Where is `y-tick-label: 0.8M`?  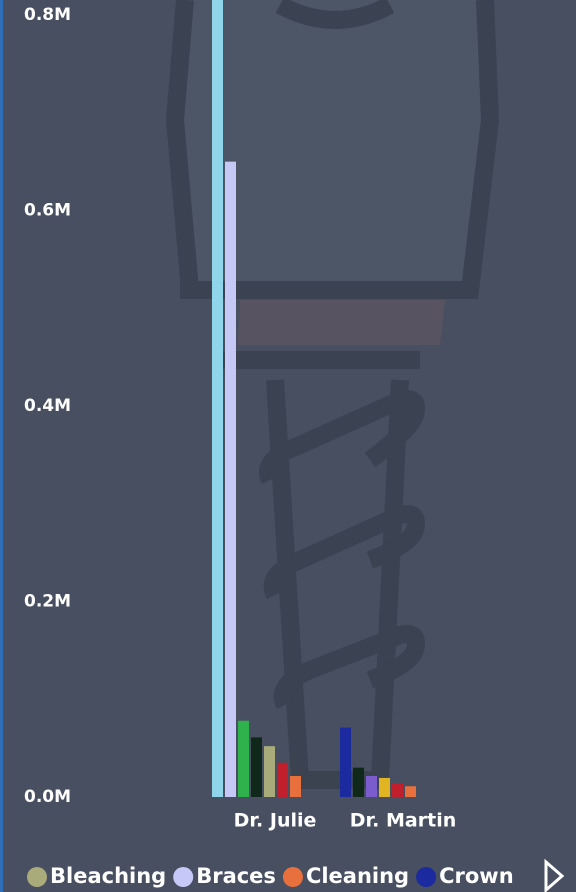
y-tick-label: 0.8M is located at coordinates (47, 15).